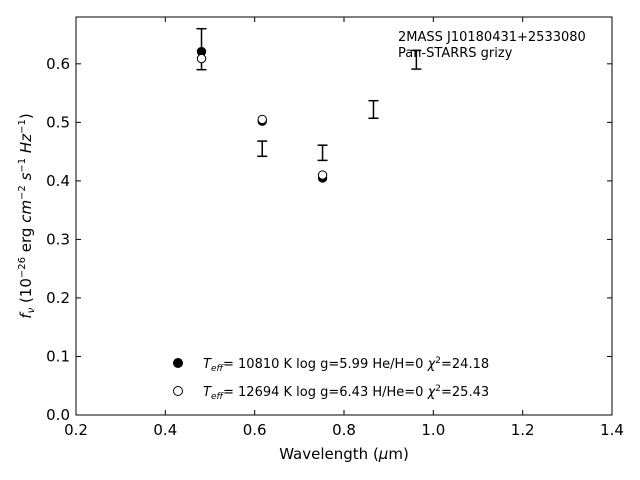 This screenshot has width=640, height=480. What do you see at coordinates (58, 298) in the screenshot?
I see `y-tick-label: 0.2` at bounding box center [58, 298].